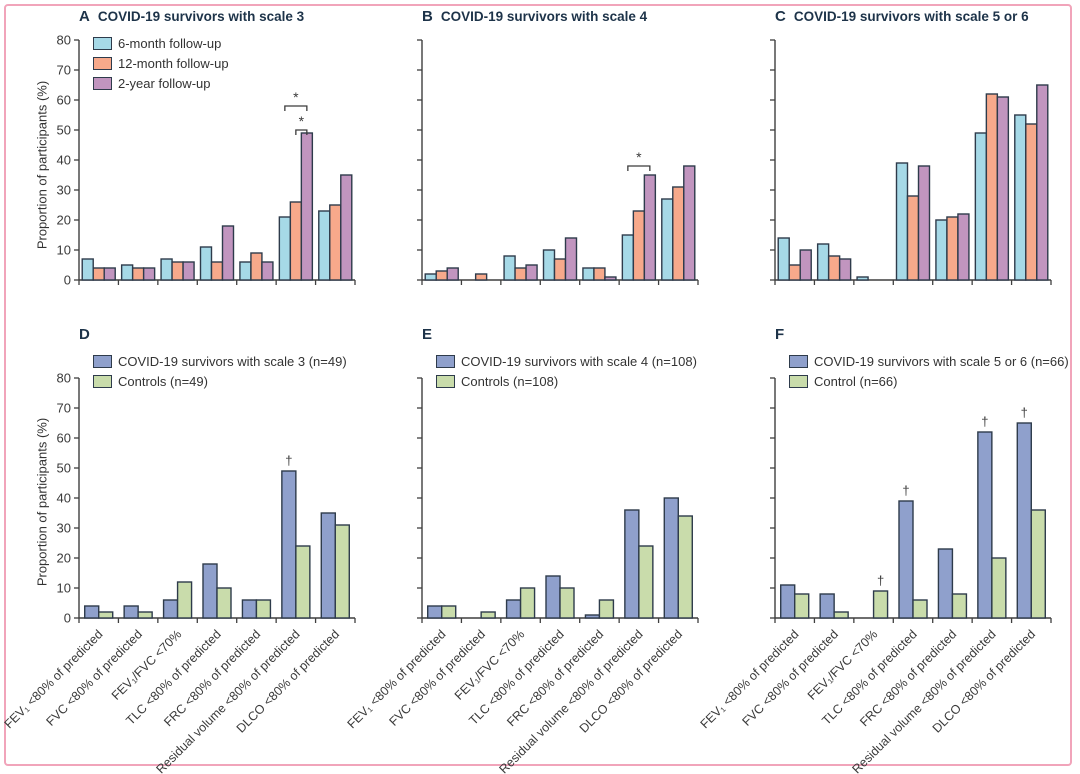 Image resolution: width=1080 pixels, height=774 pixels. Describe the element at coordinates (427, 334) in the screenshot. I see `panel-e-letter: E` at that location.